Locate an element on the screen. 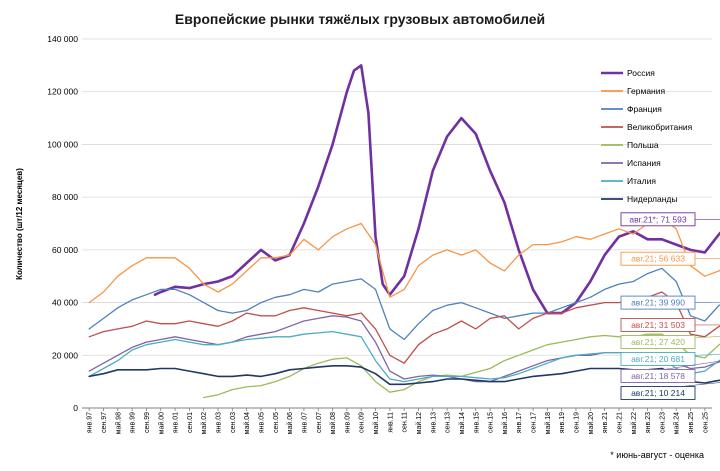  x-tick-label: янв.19 is located at coordinates (562, 422).